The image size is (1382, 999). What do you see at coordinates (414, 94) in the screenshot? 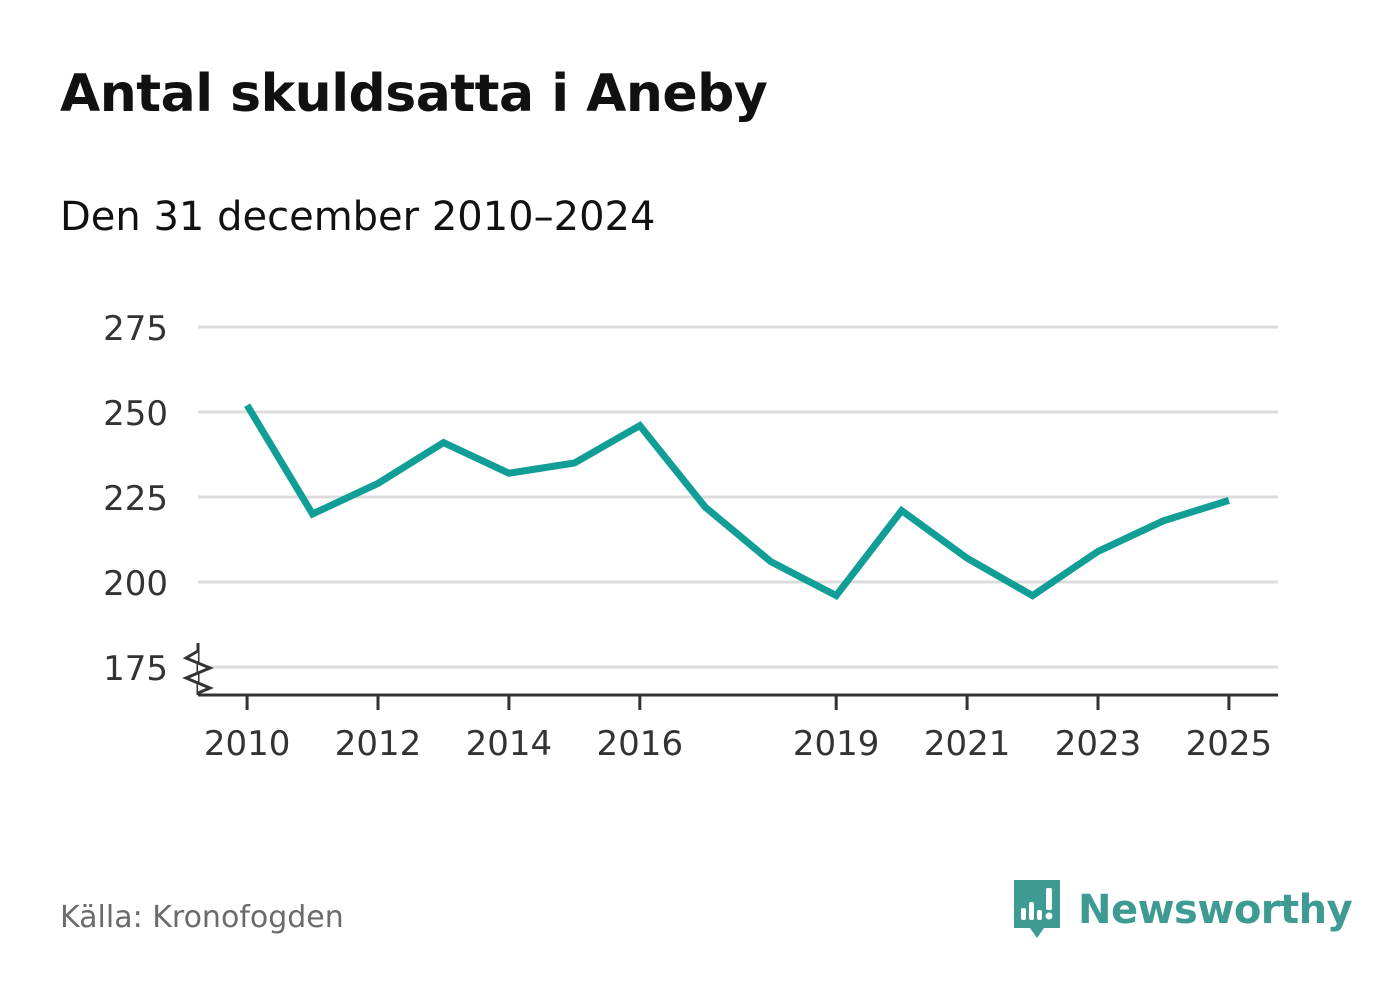
I see `chart-title: Antal skuldsatta i Aneby` at bounding box center [414, 94].